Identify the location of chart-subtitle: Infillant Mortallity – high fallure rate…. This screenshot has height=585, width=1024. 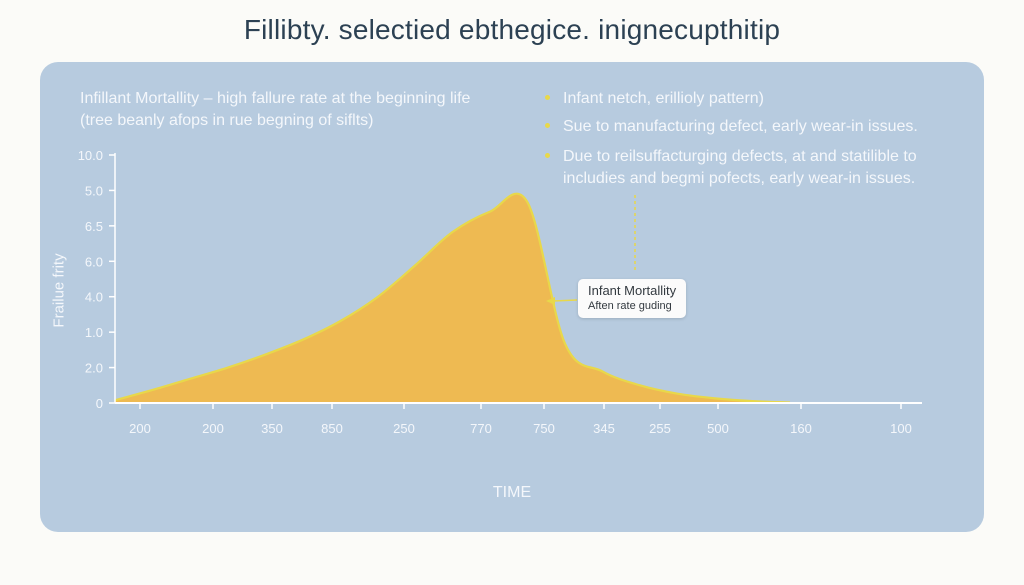
(275, 110).